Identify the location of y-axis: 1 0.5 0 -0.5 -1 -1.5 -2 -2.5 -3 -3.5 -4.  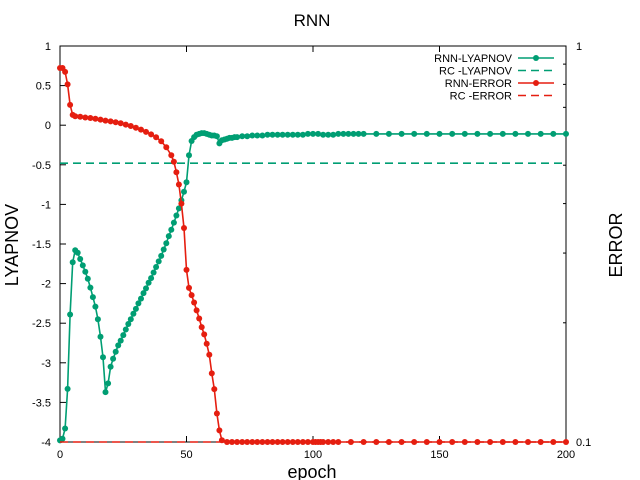
(49, 245).